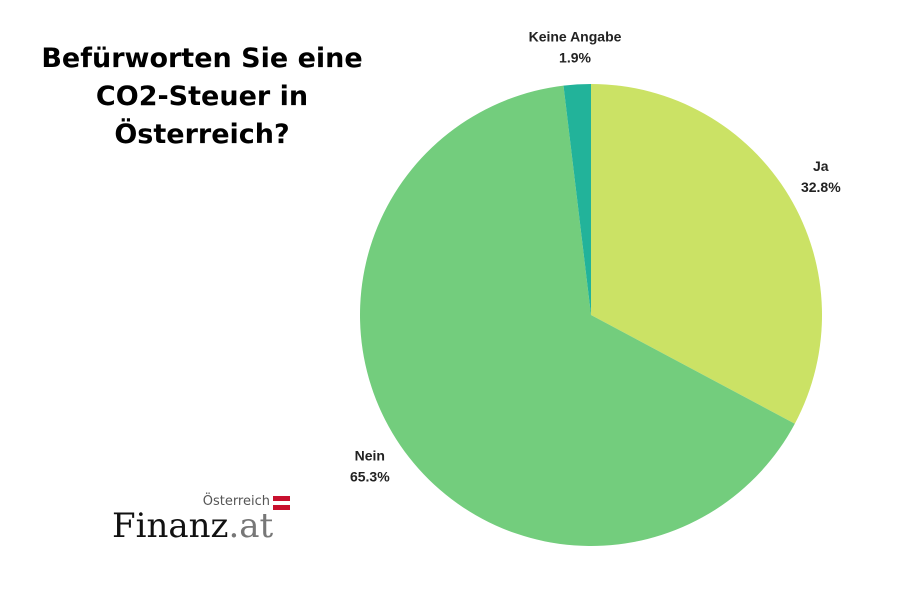  I want to click on austria-flag-icon, so click(281, 503).